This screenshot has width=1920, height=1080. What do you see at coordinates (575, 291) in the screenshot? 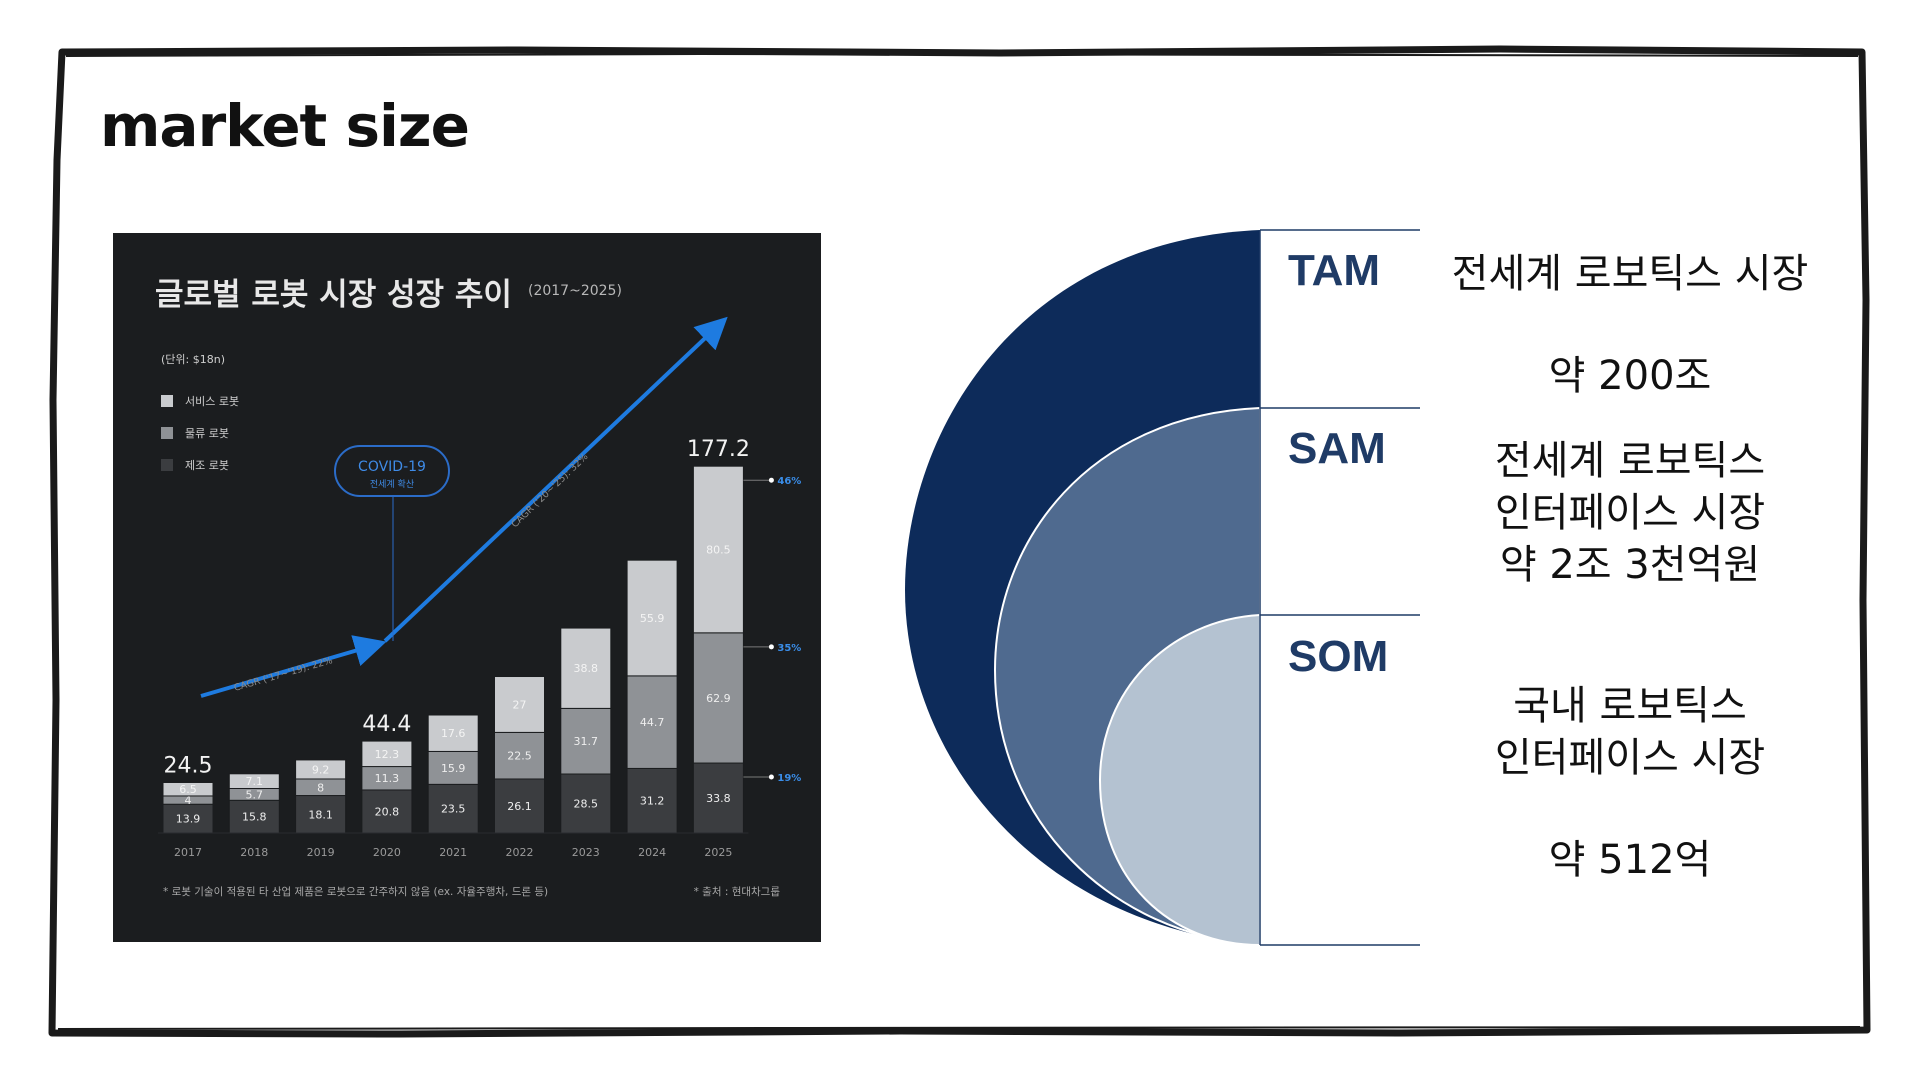
I see `chart-title-note: (2017~2025)` at bounding box center [575, 291].